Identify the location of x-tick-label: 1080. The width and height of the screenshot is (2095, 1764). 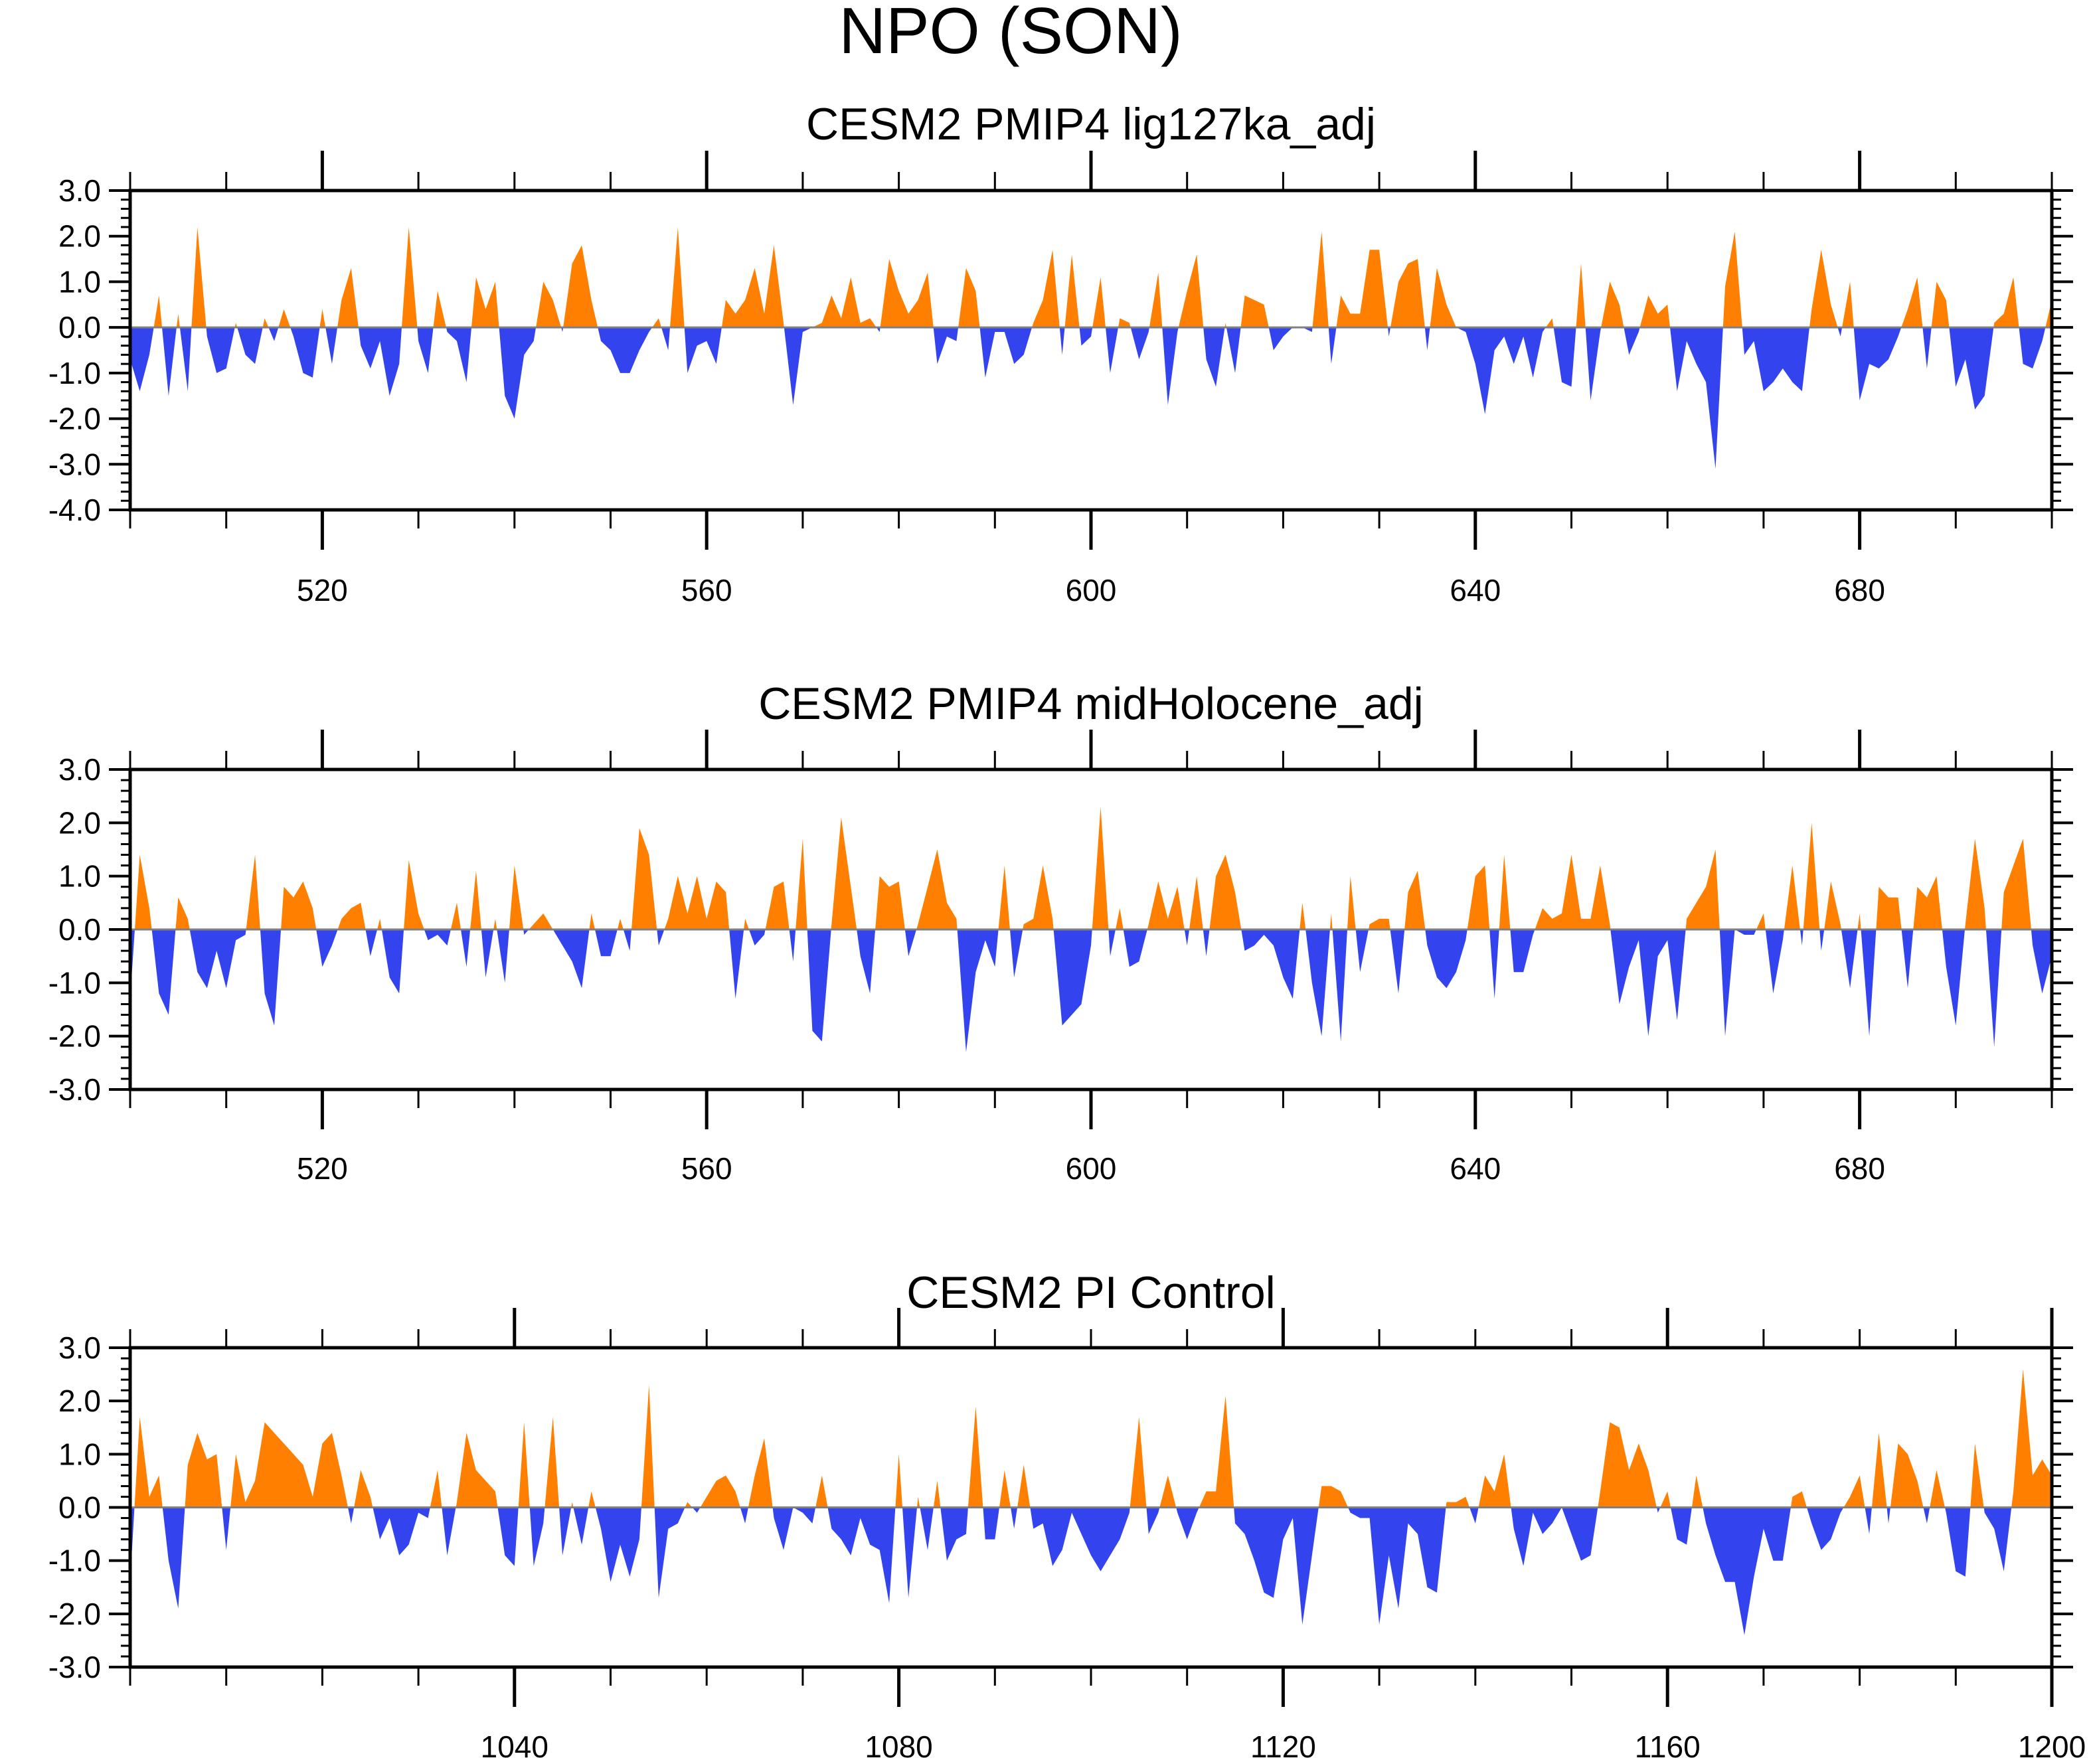
(898, 1746).